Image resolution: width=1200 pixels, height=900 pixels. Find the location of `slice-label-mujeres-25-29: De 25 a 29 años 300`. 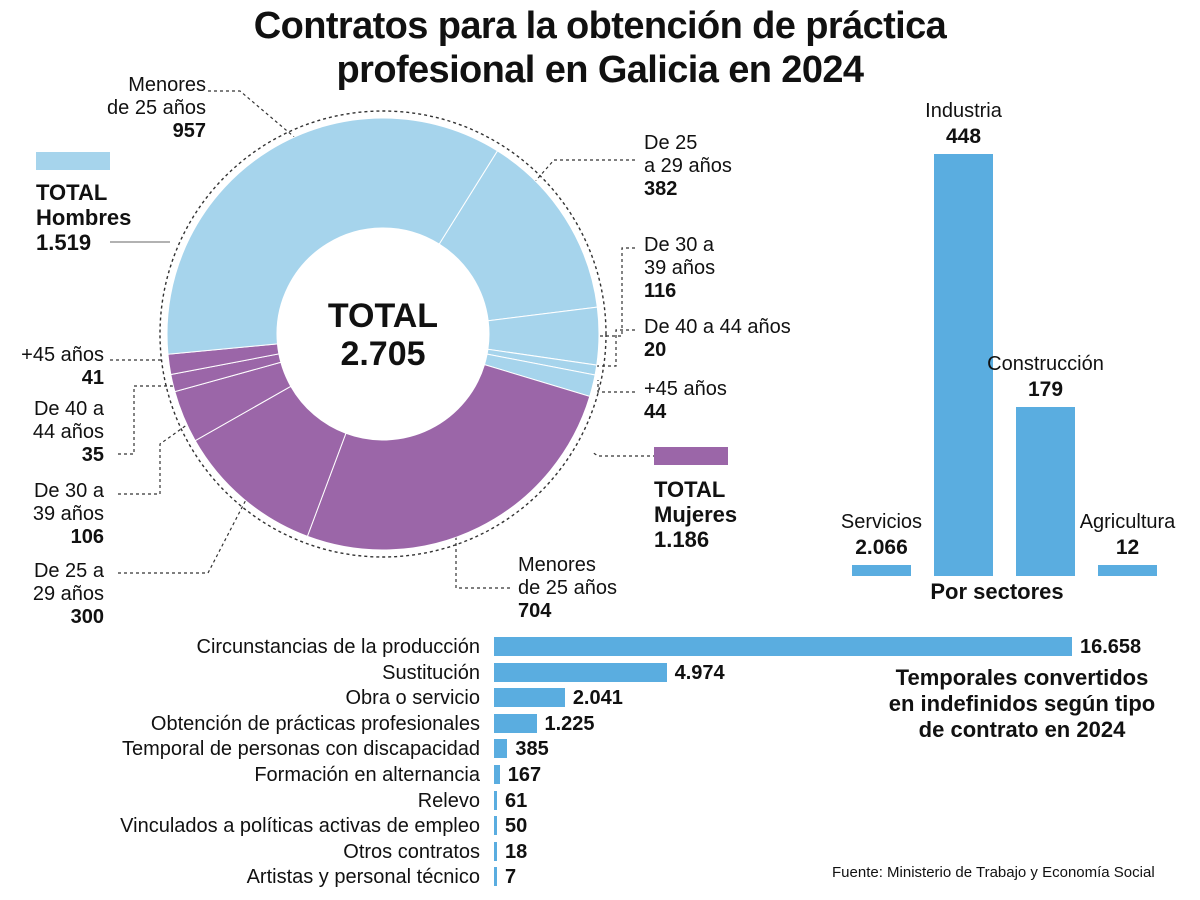

slice-label-mujeres-25-29: De 25 a 29 años 300 is located at coordinates (52, 594).